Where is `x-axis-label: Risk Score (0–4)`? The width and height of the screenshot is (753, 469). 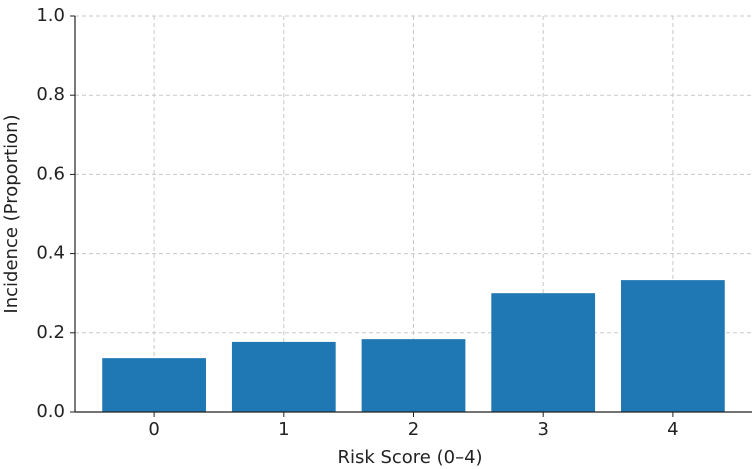 x-axis-label: Risk Score (0–4) is located at coordinates (409, 457).